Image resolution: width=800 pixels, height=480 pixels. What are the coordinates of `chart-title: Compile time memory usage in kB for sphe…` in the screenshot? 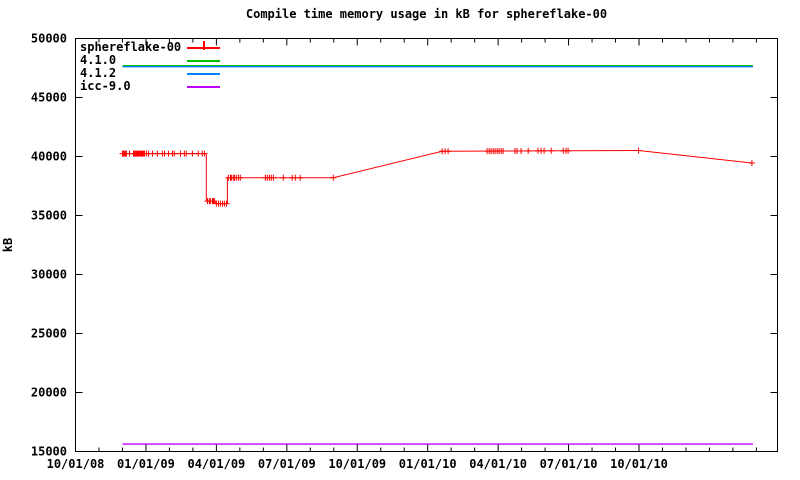 It's located at (426, 14).